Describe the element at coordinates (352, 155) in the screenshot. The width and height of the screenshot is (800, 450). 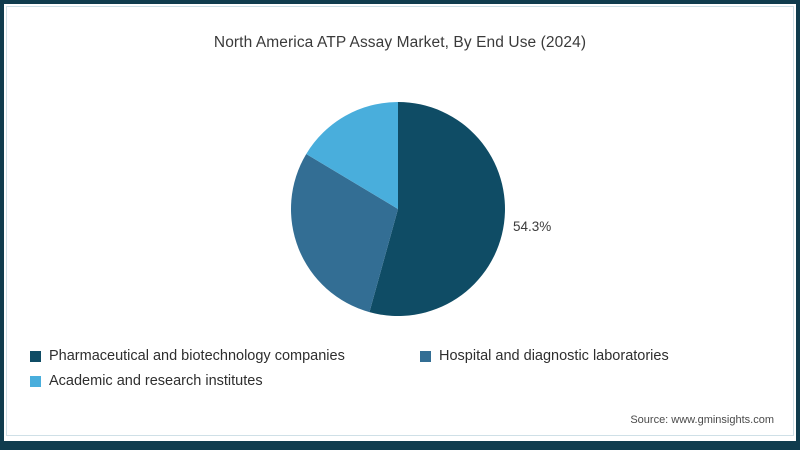
I see `pie-slice-academic-and-research-institutes` at that location.